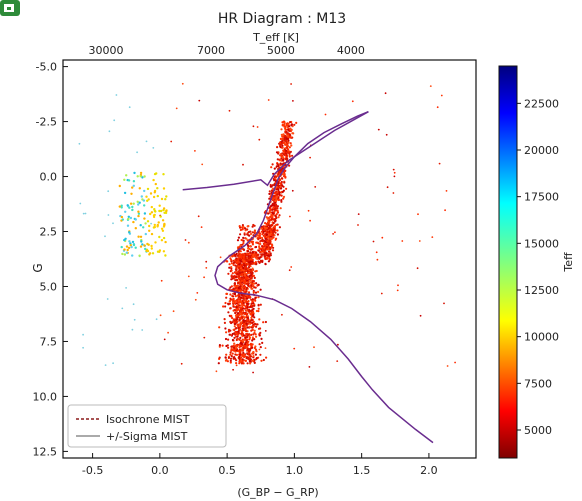 This screenshot has height=501, width=582. What do you see at coordinates (227, 470) in the screenshot?
I see `x-tick-label: 0.5` at bounding box center [227, 470].